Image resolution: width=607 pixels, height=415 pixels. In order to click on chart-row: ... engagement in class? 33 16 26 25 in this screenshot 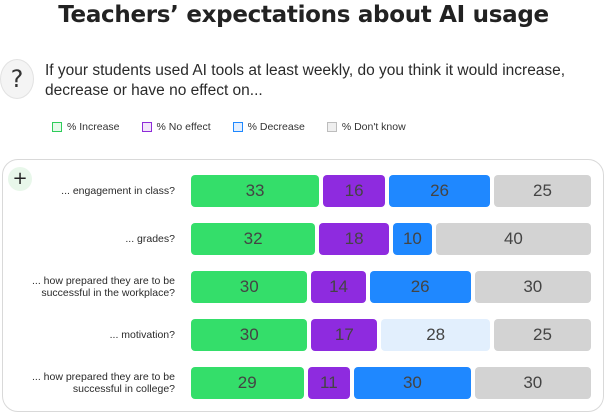, I will do `click(303, 191)`.